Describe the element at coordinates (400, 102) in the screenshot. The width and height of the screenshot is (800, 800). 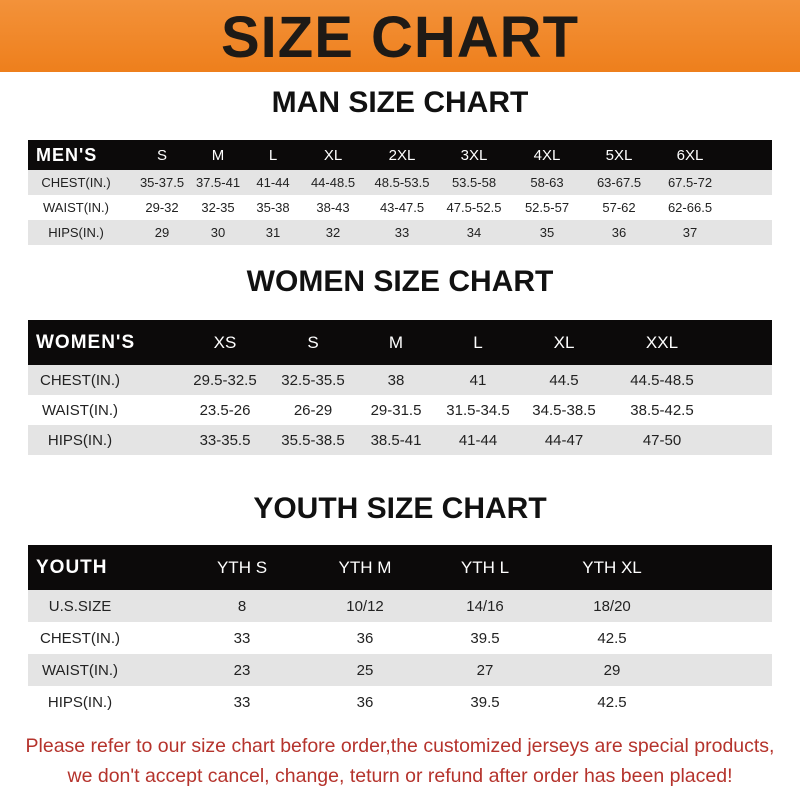
I see `men-title: MAN SIZE CHART` at that location.